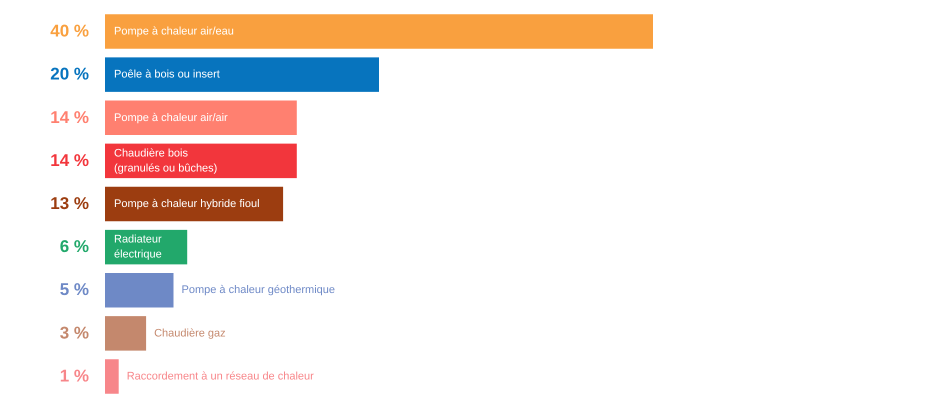 The width and height of the screenshot is (940, 400). What do you see at coordinates (220, 376) in the screenshot?
I see `y-tick-label: Raccordement à un réseau de chaleur` at bounding box center [220, 376].